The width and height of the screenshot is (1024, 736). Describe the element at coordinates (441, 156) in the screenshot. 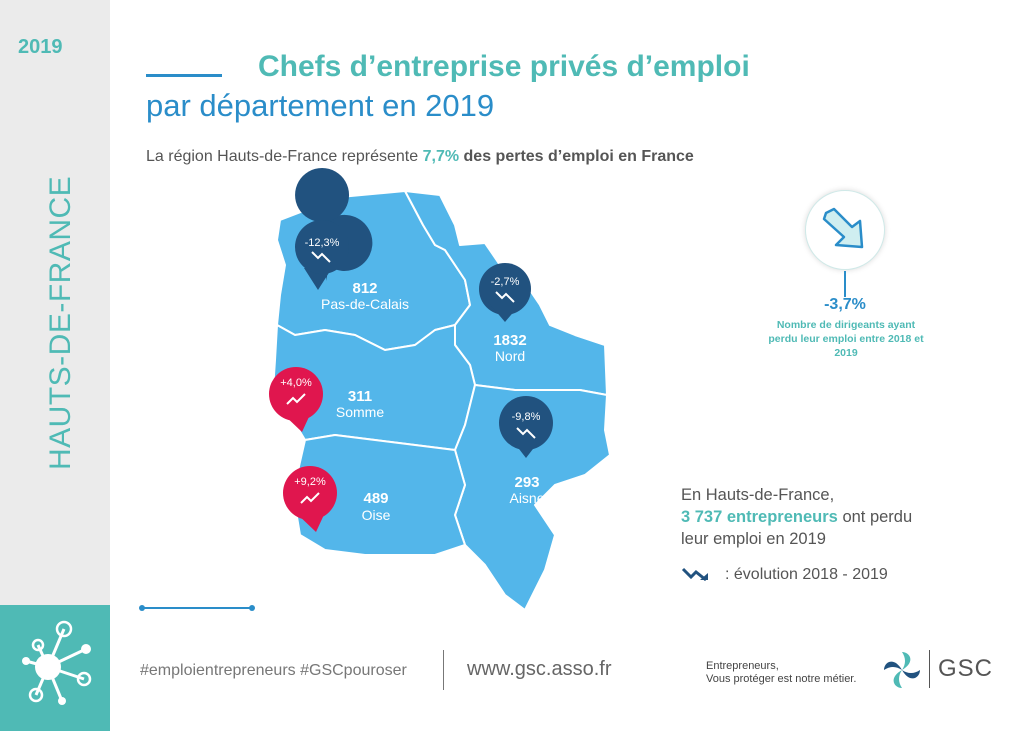

I see `region-stat-percent: 7,7%` at that location.